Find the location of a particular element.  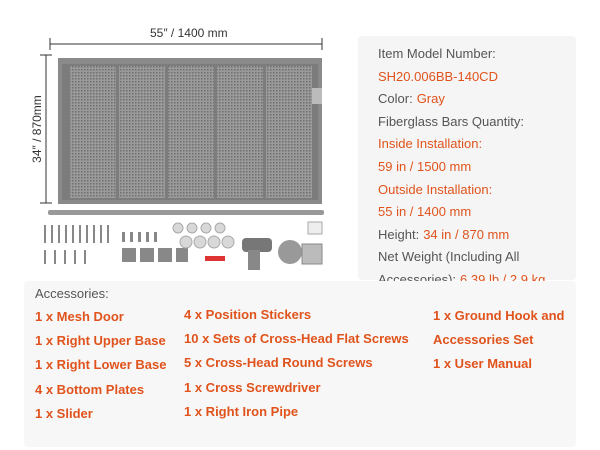

spec-value: 34 in / 870 mm is located at coordinates (466, 234).